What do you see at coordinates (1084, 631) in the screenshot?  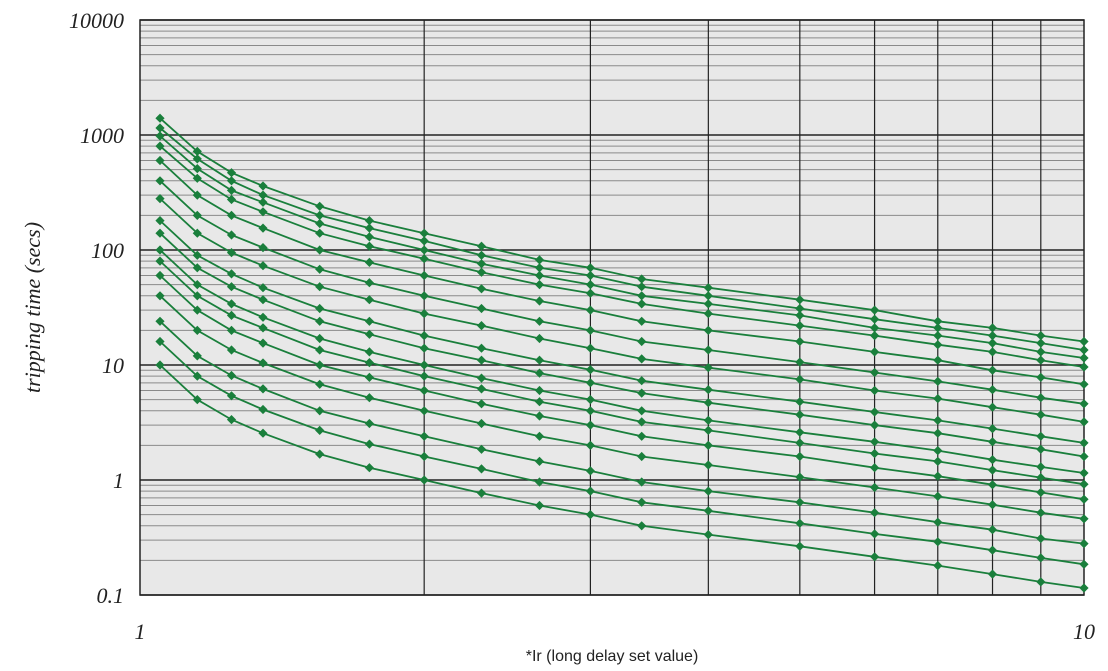 I see `x-tick-label: 10` at bounding box center [1084, 631].